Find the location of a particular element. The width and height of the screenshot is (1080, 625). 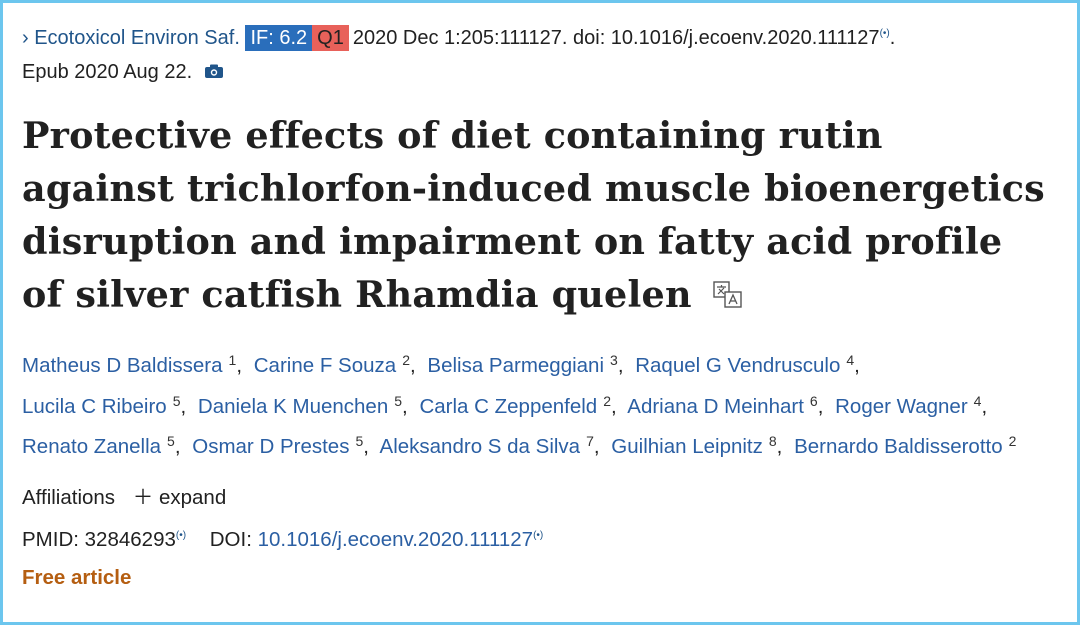

author-name: Carine F Souza is located at coordinates (325, 365).